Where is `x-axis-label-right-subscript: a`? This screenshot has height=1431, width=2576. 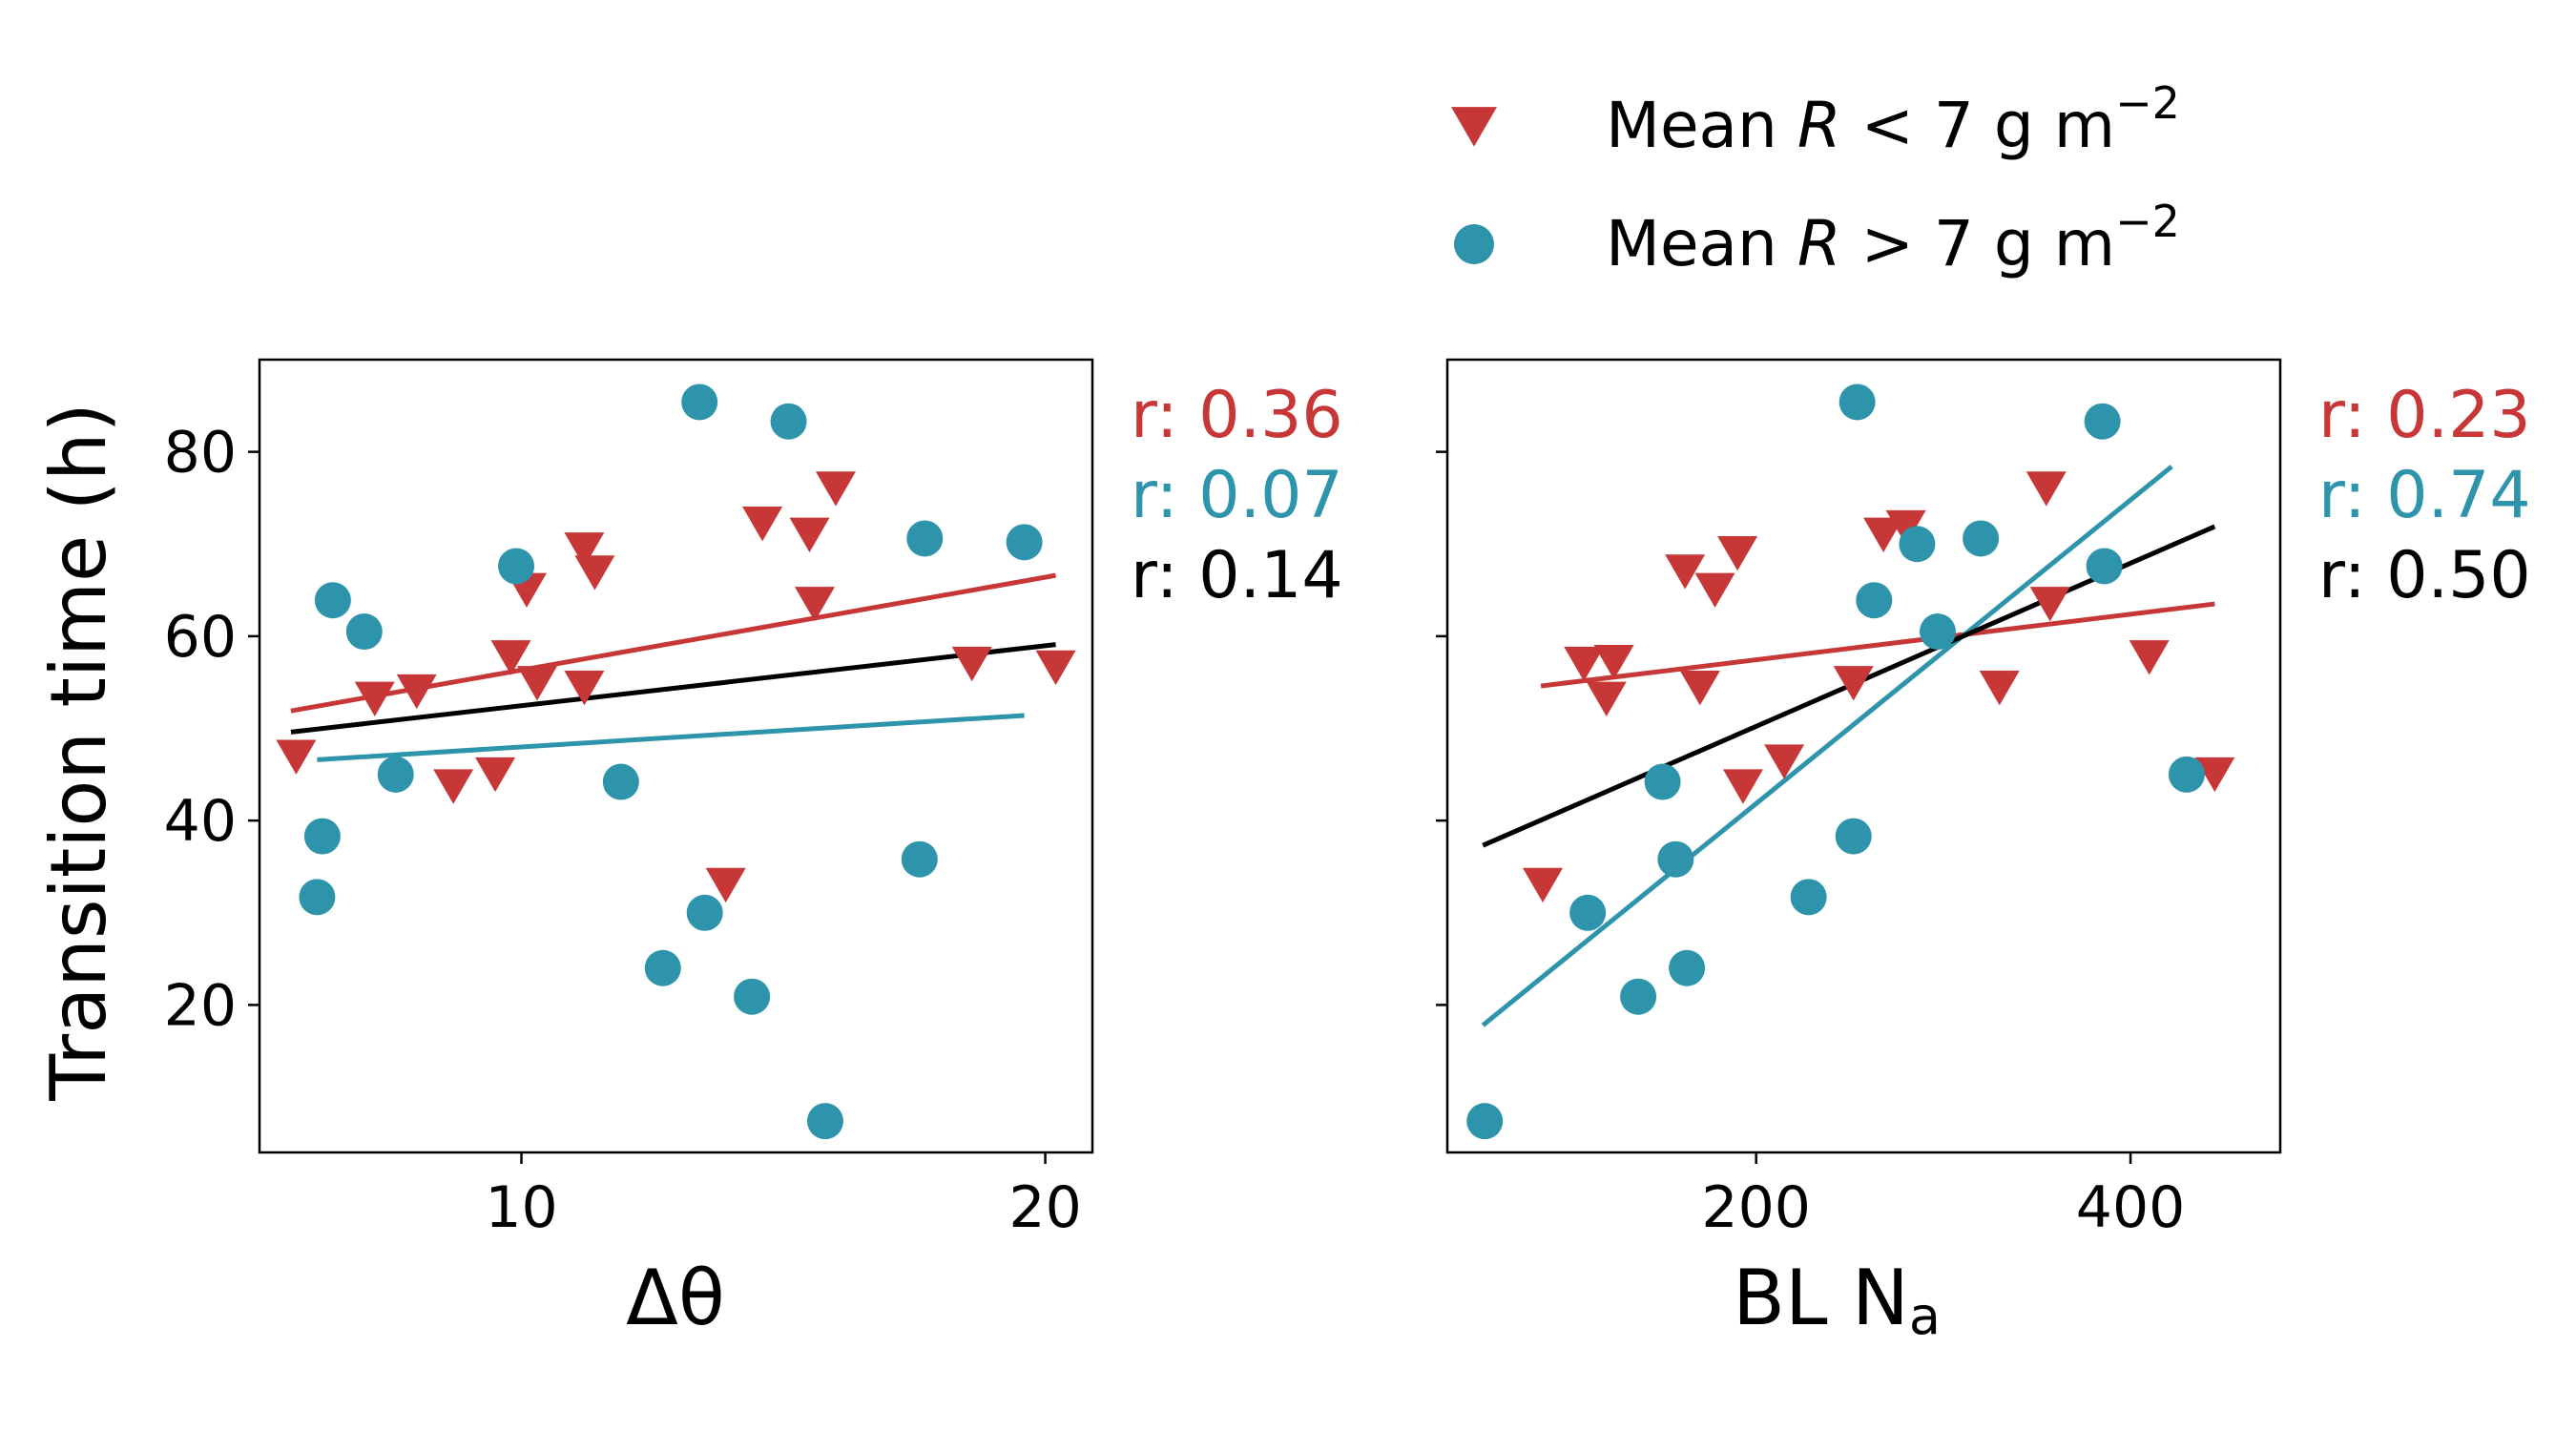
x-axis-label-right-subscript: a is located at coordinates (1925, 1316).